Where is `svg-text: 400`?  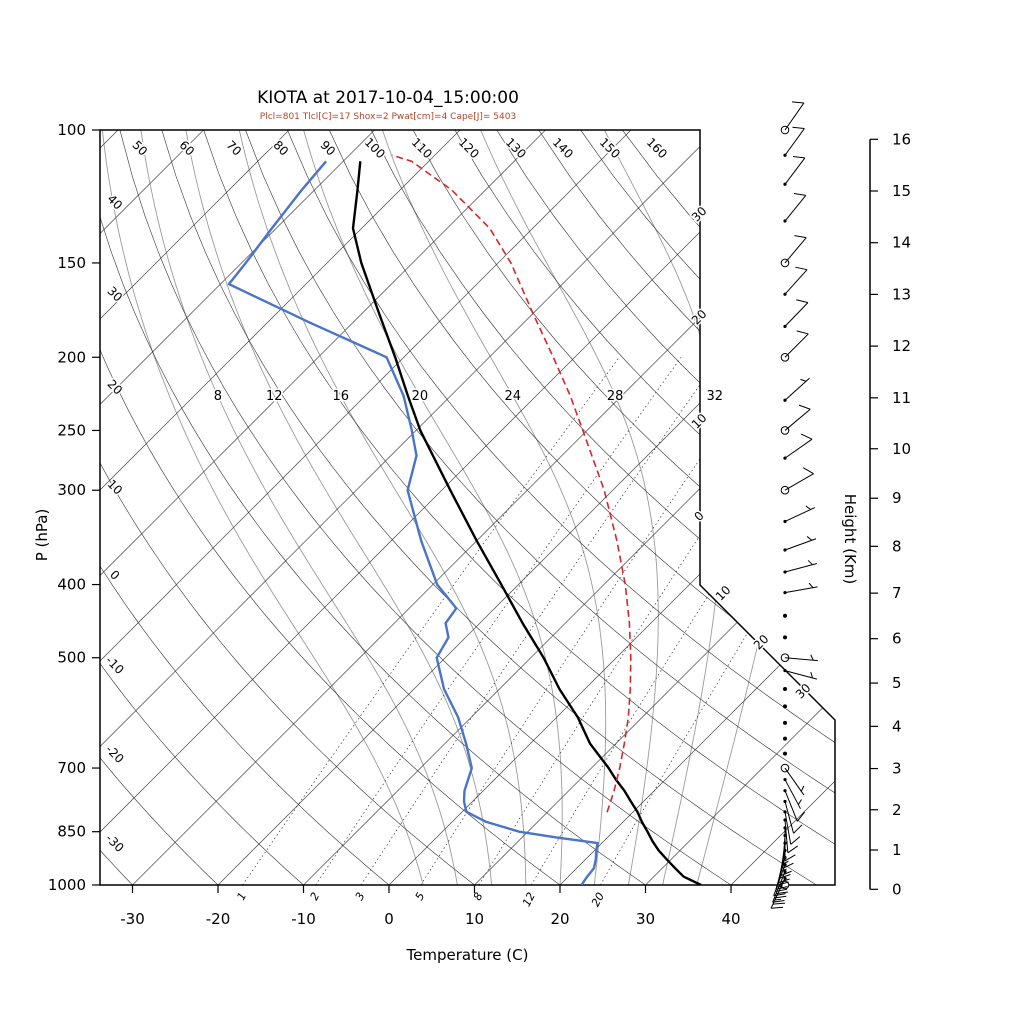 svg-text: 400 is located at coordinates (71, 585).